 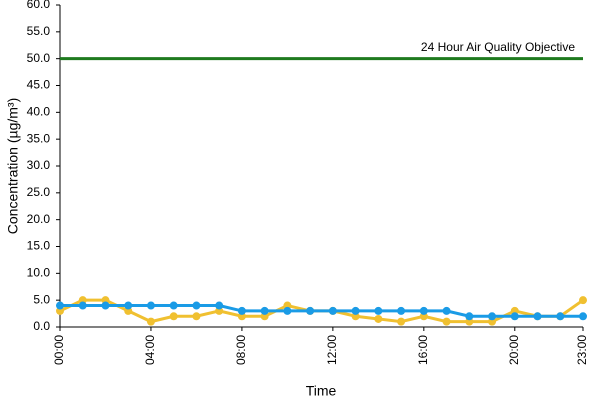 What do you see at coordinates (39, 5) in the screenshot?
I see `y-tick-label: 60.0` at bounding box center [39, 5].